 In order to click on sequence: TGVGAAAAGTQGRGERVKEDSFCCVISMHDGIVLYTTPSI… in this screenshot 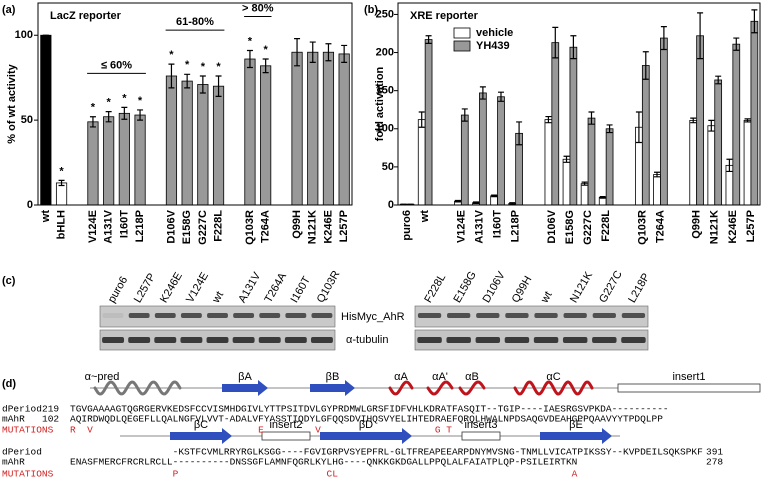, I will do `click(369, 409)`.